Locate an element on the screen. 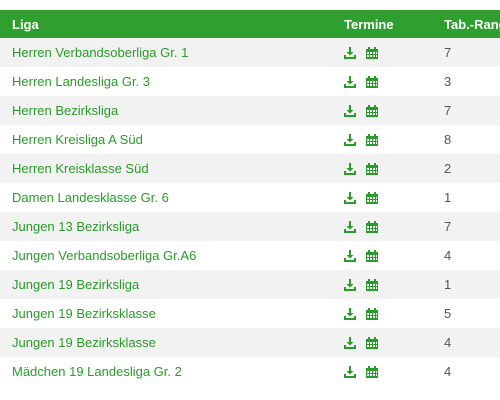 This screenshot has height=400, width=500. liga-cell: Jungen 13 Bezirksliga is located at coordinates (168, 226).